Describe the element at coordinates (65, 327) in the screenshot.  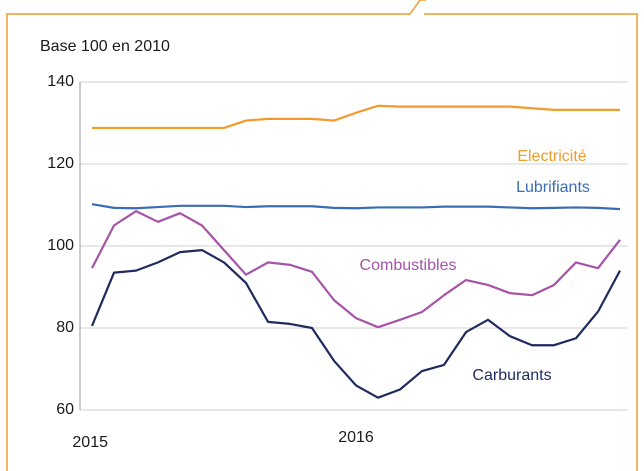
I see `y-tick-label: 80` at that location.